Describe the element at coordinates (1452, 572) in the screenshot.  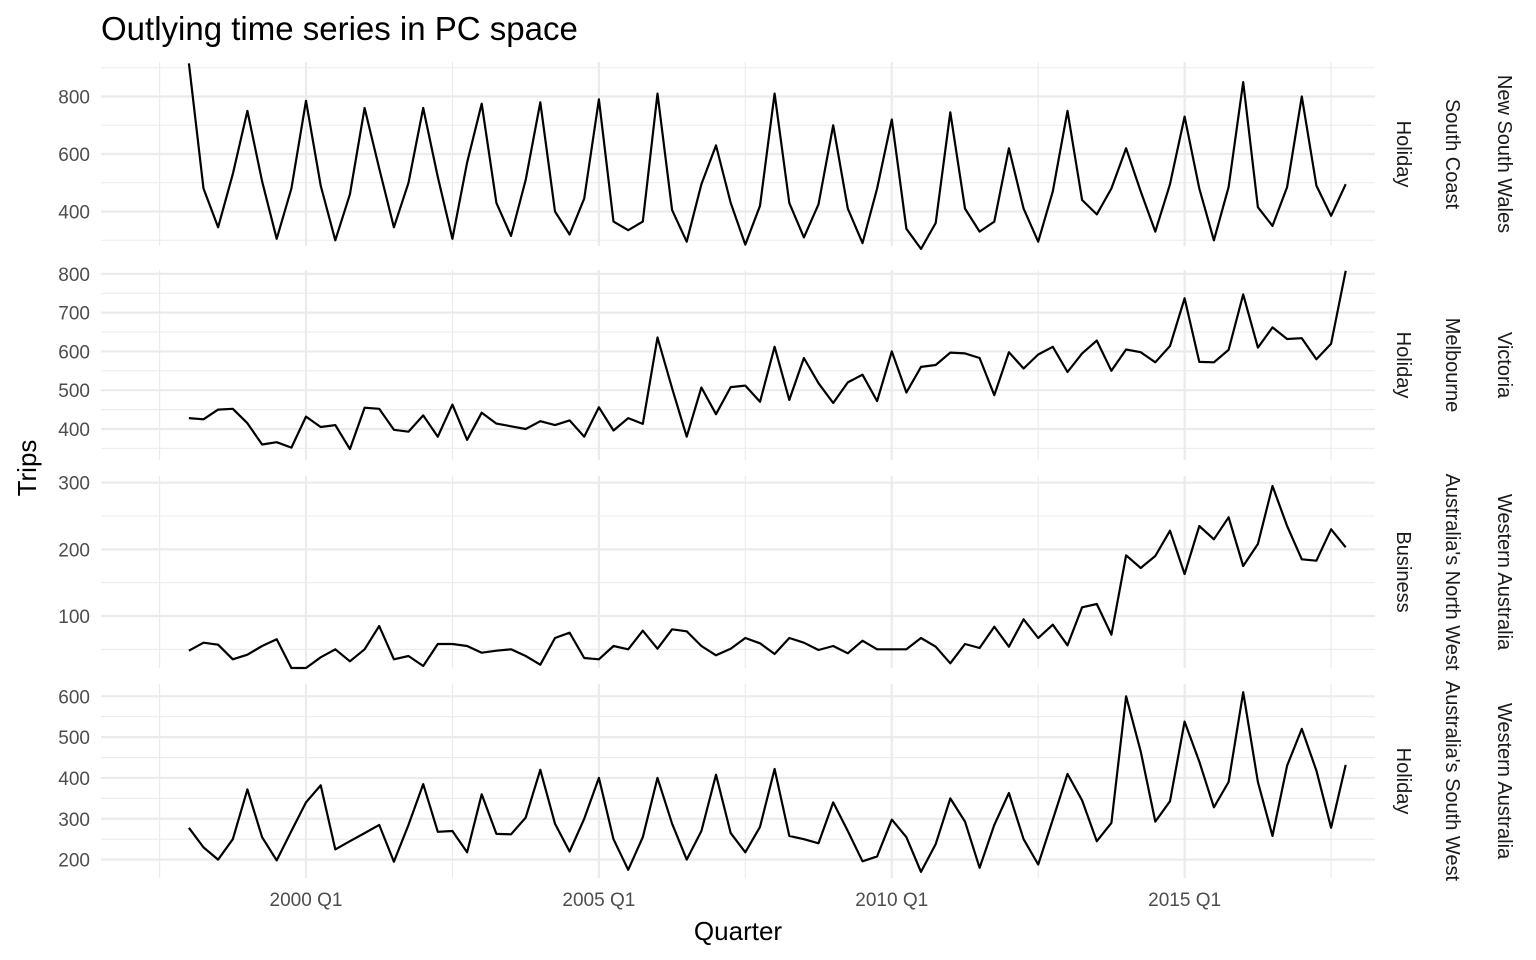
I see `strip-label: Australia's North West` at that location.